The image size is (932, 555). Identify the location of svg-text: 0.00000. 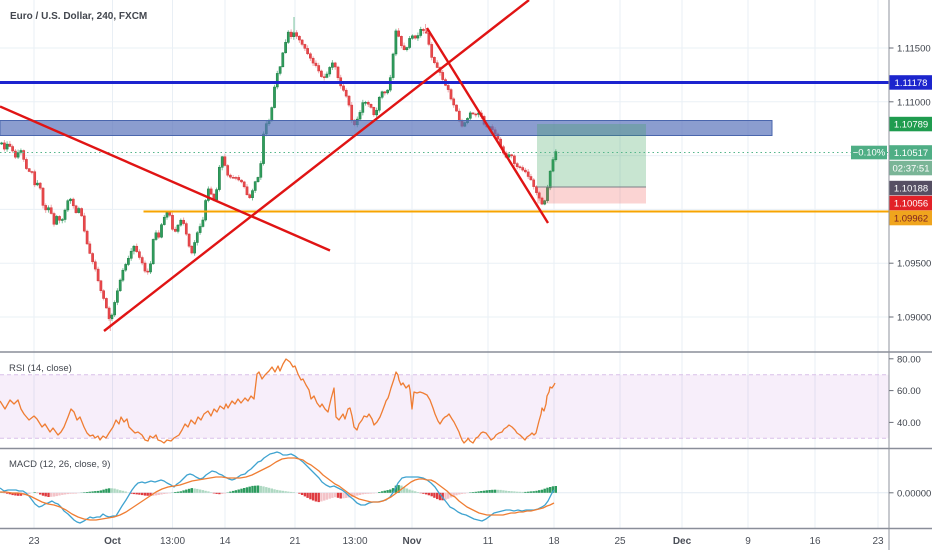
(914, 493).